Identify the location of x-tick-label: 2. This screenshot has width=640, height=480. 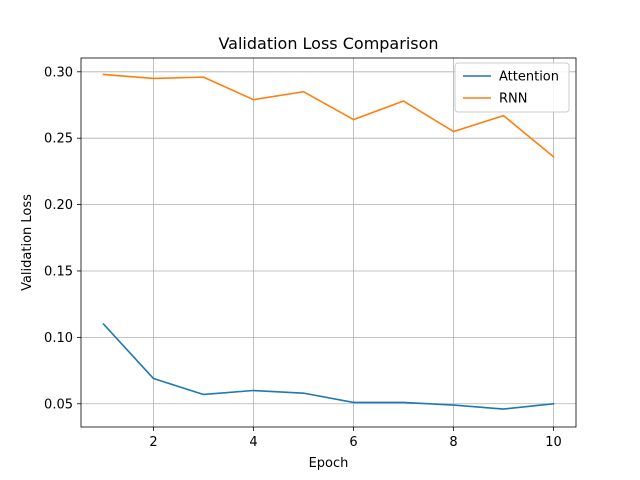
(153, 442).